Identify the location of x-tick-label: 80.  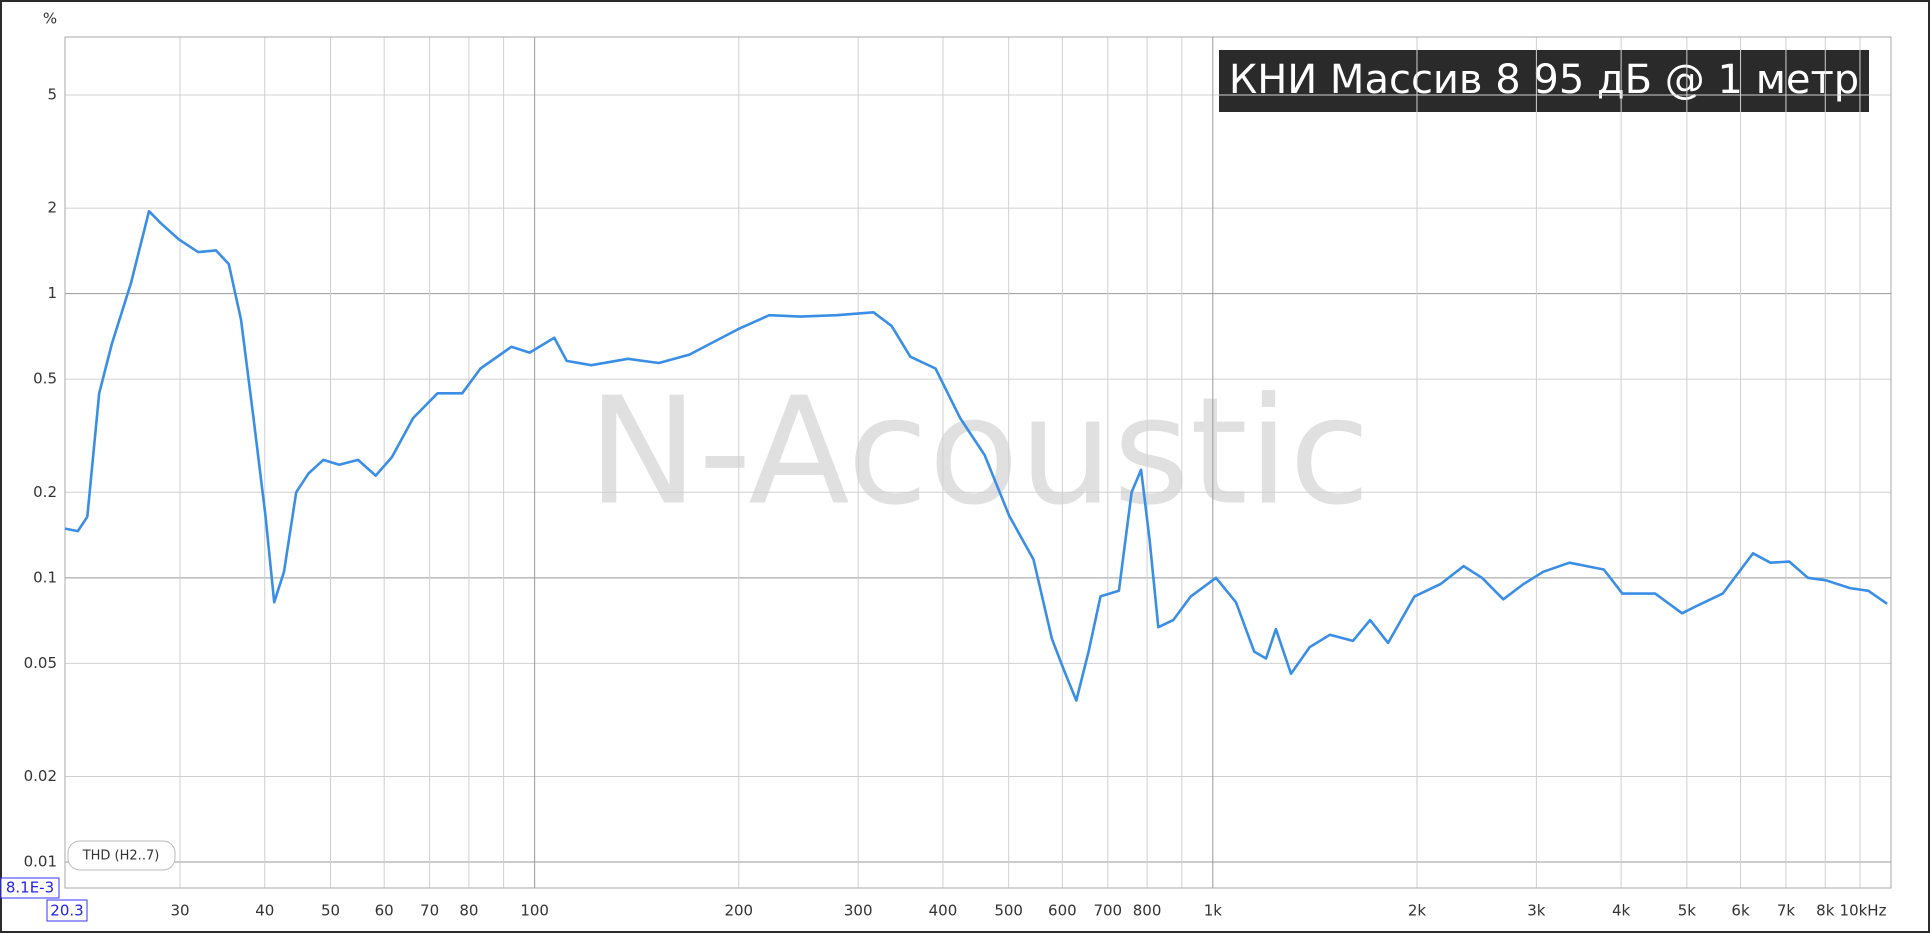
(468, 911).